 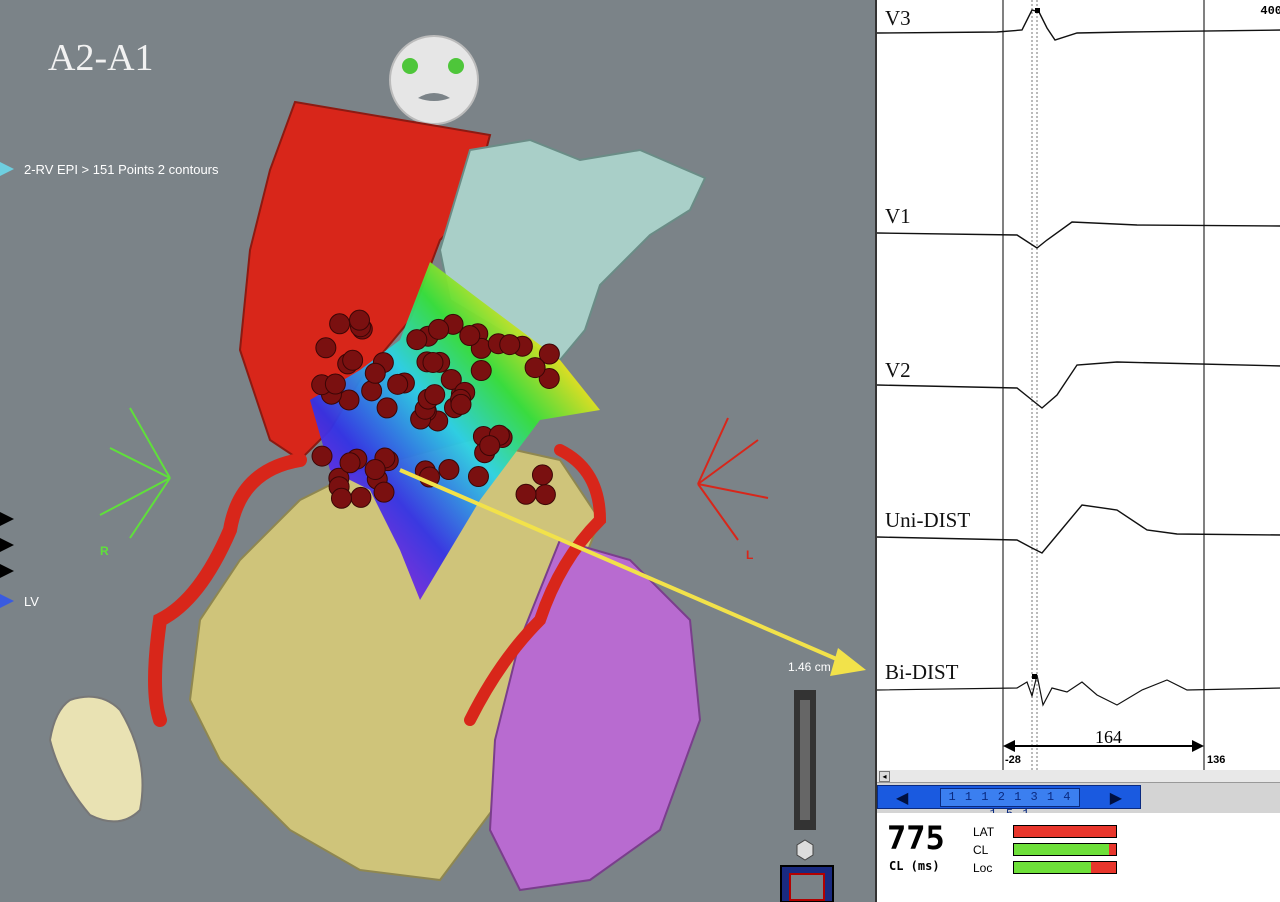 What do you see at coordinates (922, 672) in the screenshot?
I see `lead-label-bi-dist: Bi-DIST` at bounding box center [922, 672].